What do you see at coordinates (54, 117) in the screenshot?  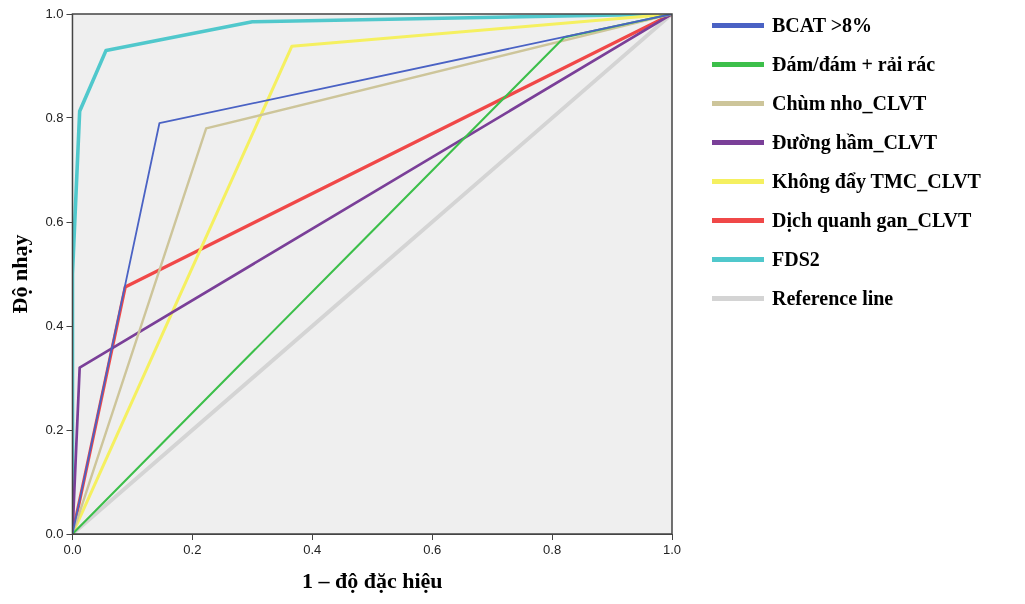 I see `y-tick-label: 0.8` at bounding box center [54, 117].